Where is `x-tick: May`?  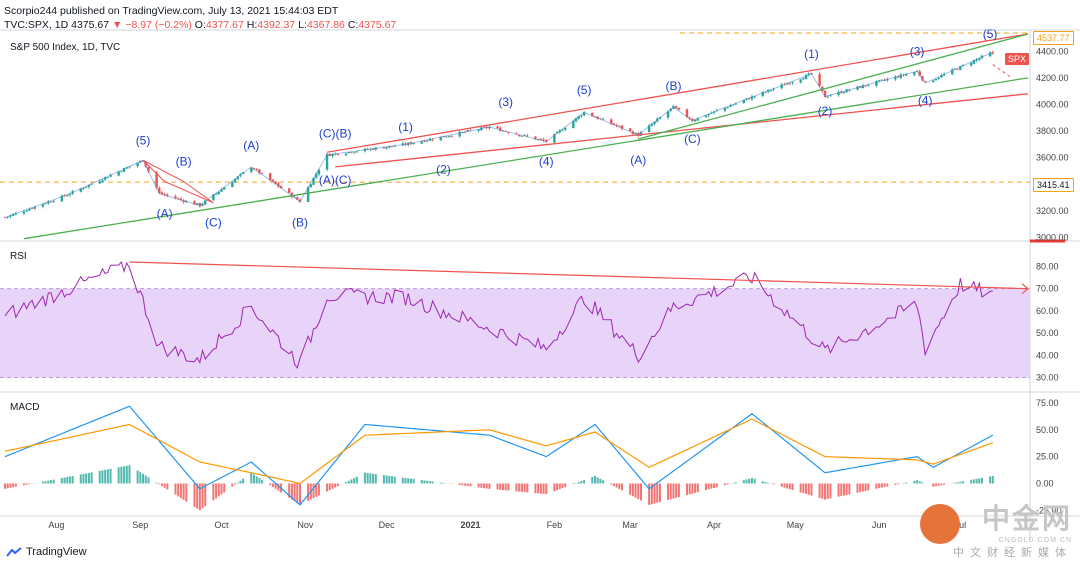 x-tick: May is located at coordinates (796, 525).